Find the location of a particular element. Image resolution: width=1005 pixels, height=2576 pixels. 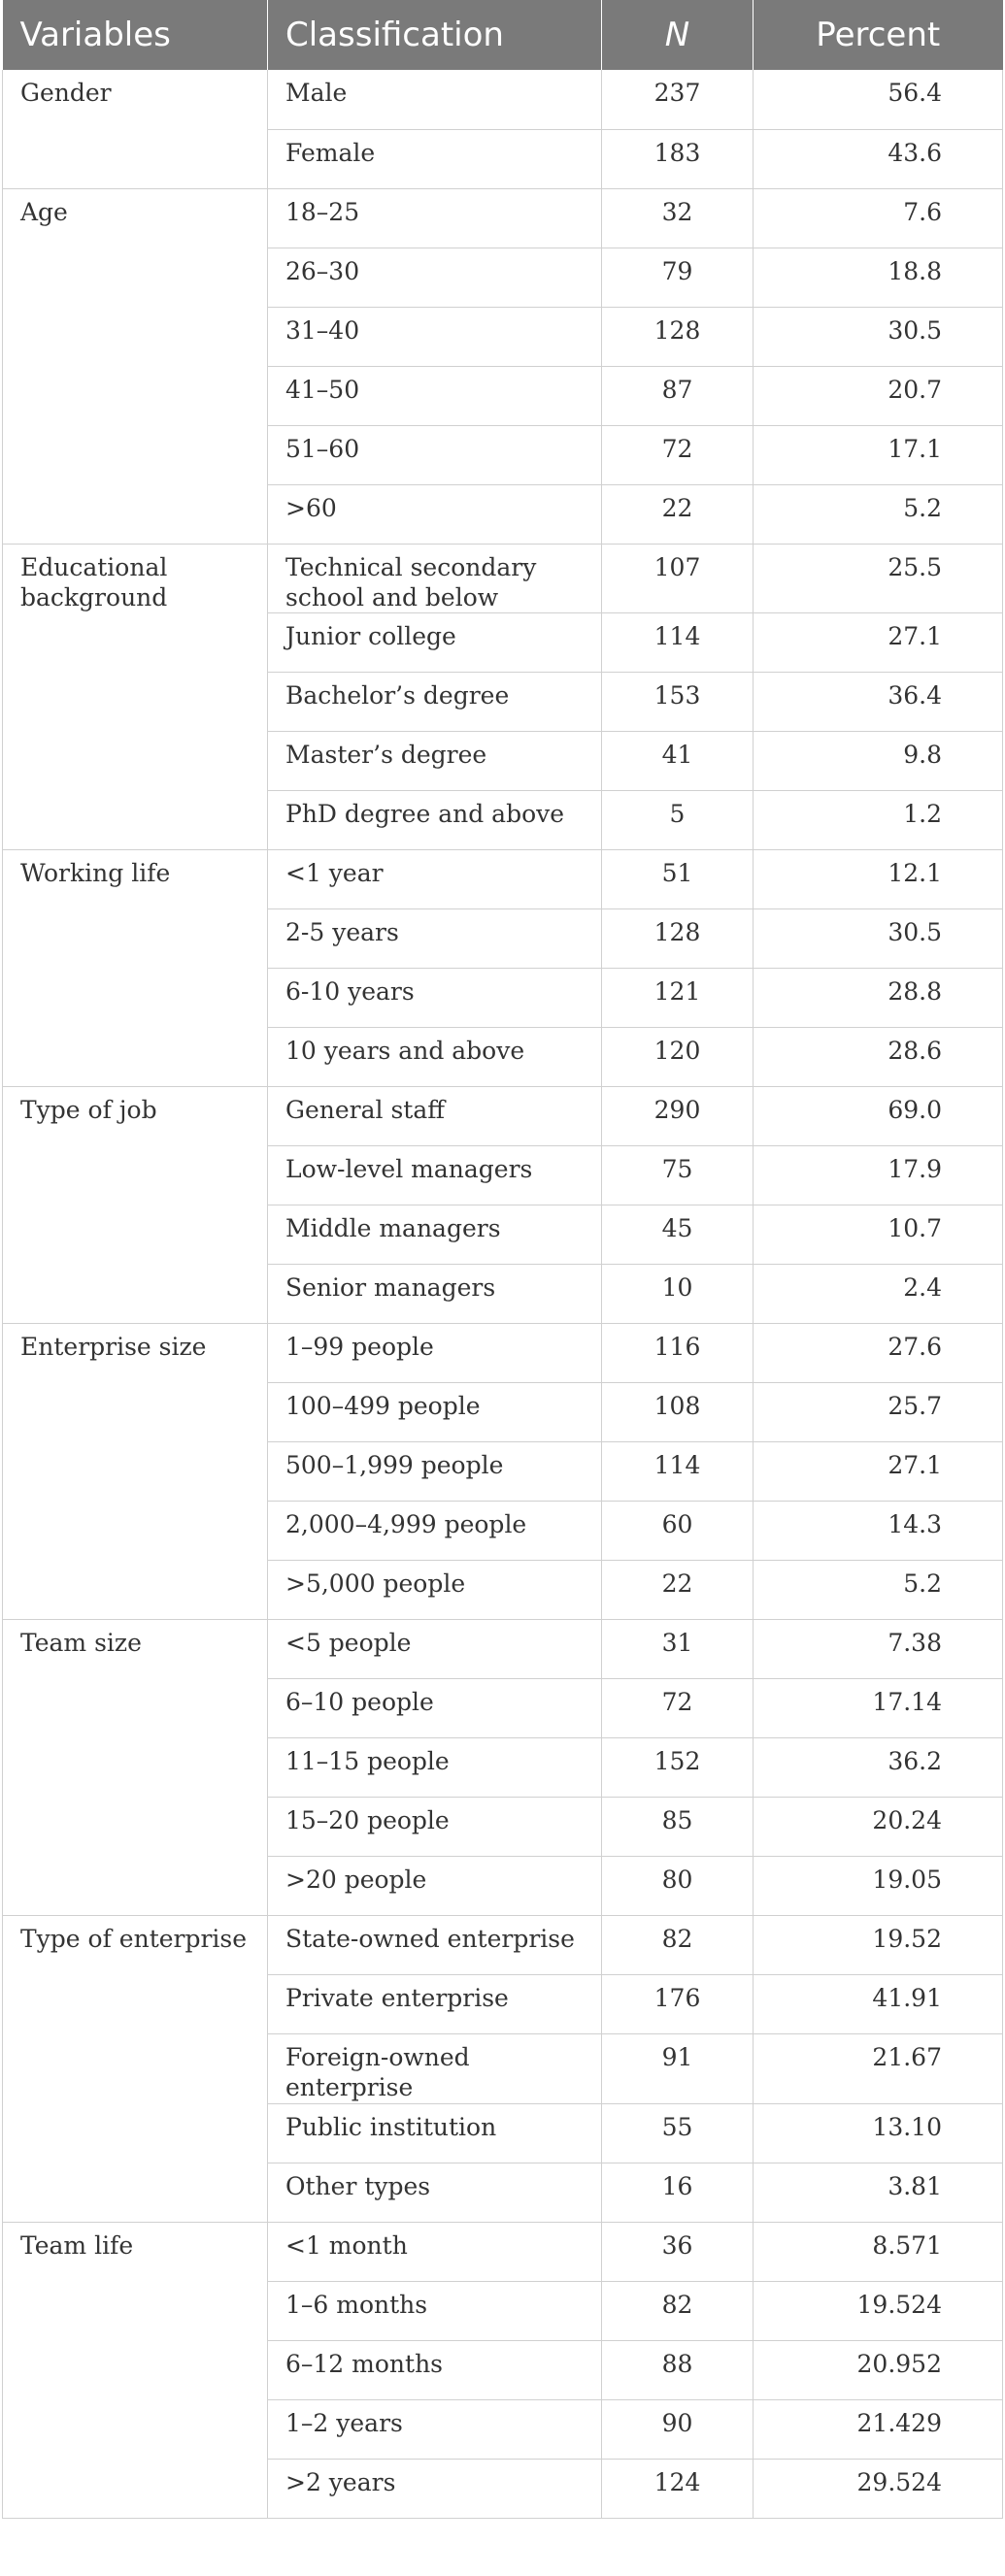

n-cell: 31 is located at coordinates (677, 1649).